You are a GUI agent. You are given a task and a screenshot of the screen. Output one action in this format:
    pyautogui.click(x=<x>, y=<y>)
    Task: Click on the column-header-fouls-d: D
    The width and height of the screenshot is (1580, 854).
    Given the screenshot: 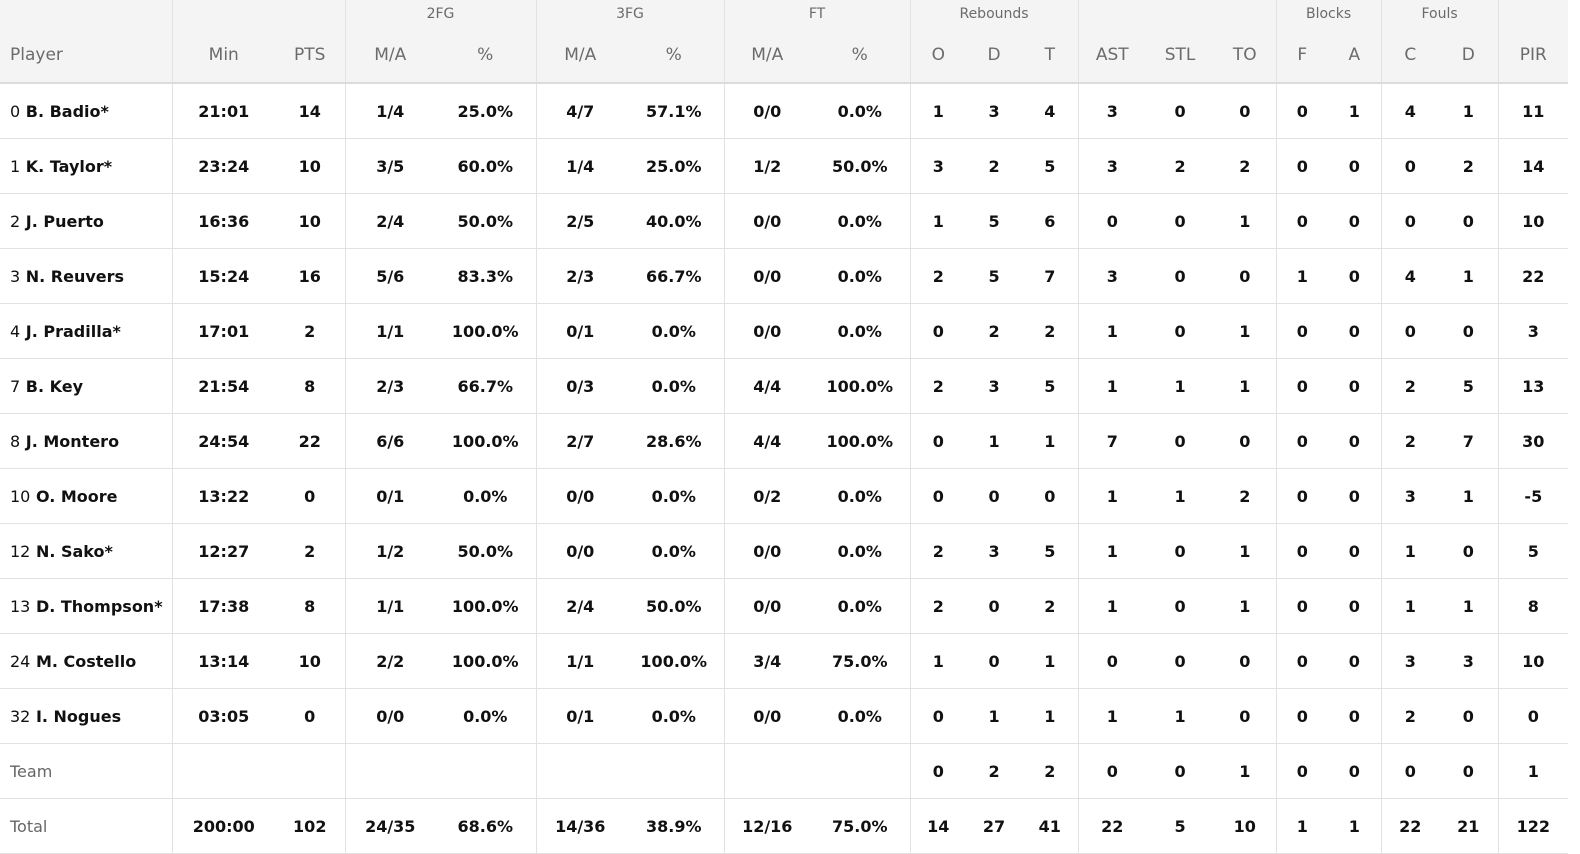 What is the action you would take?
    pyautogui.click(x=1469, y=56)
    